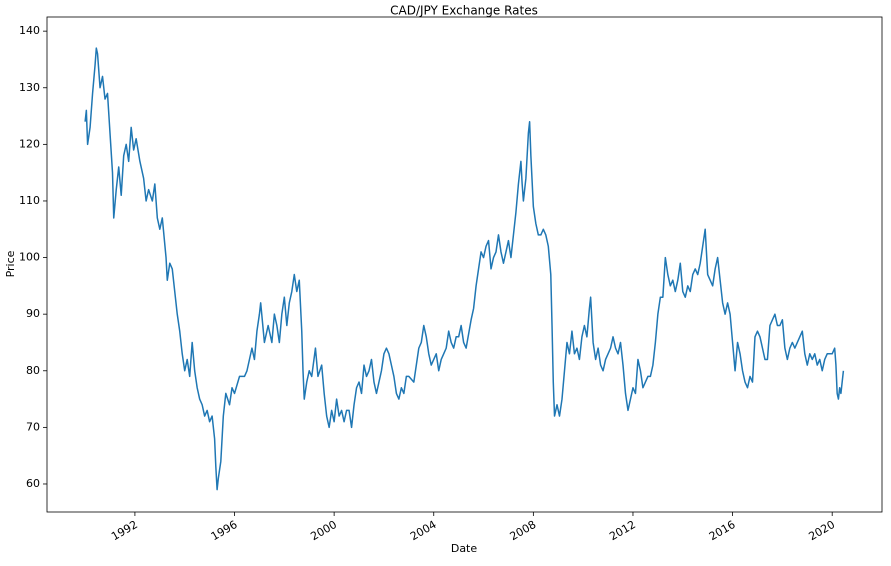 Image resolution: width=891 pixels, height=566 pixels. I want to click on y-tick-label: 70, so click(33, 426).